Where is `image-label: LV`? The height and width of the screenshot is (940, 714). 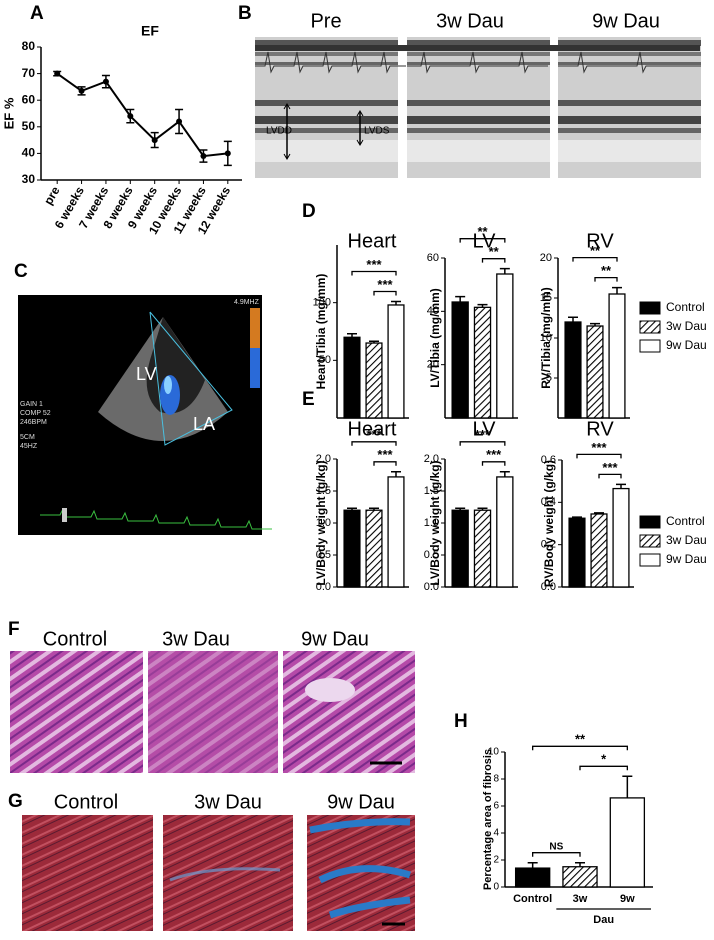 image-label: LV is located at coordinates (146, 374).